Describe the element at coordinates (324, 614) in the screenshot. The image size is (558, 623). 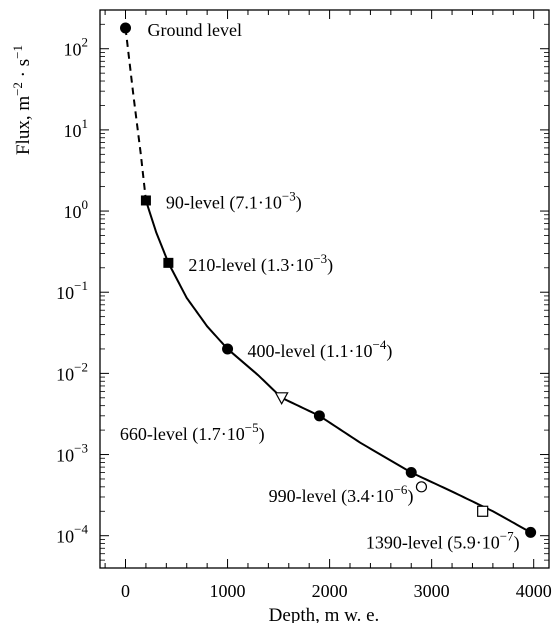
I see `x-axis-title: Depth, m w. e.` at that location.